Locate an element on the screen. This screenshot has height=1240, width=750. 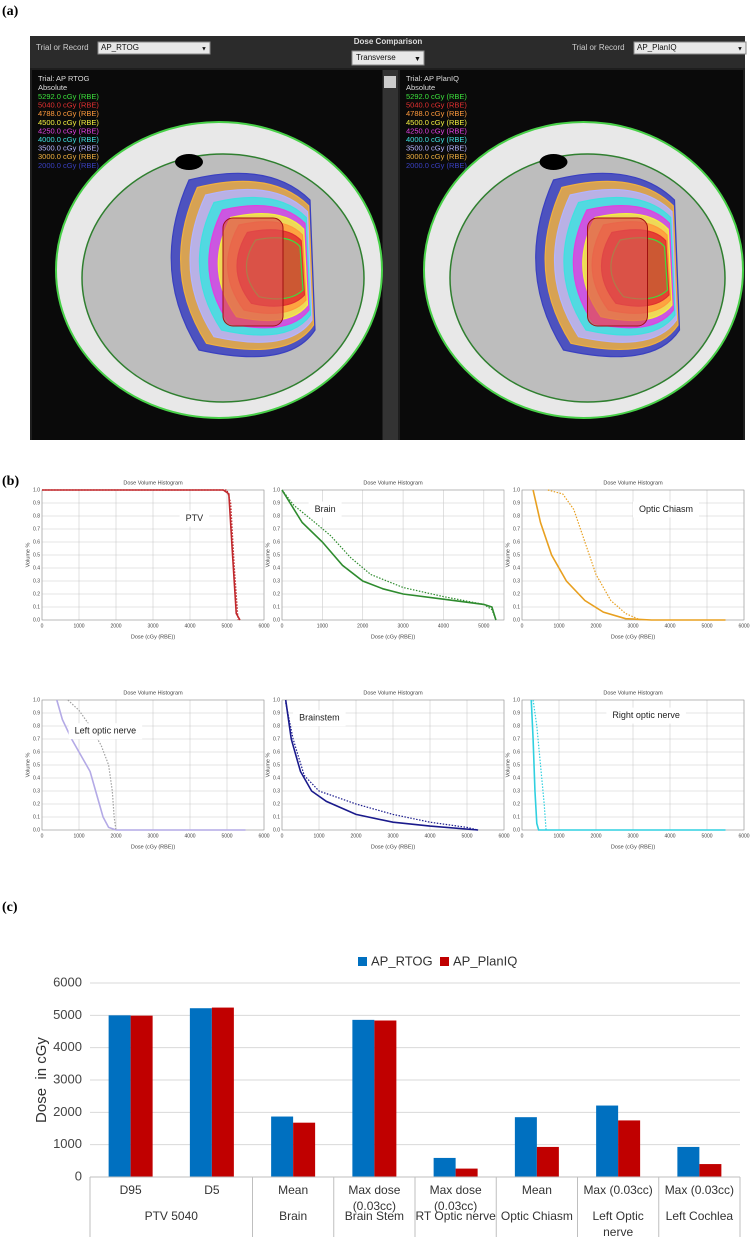
isodose-label: 4500.0 cGy (RBE) is located at coordinates (68, 122).